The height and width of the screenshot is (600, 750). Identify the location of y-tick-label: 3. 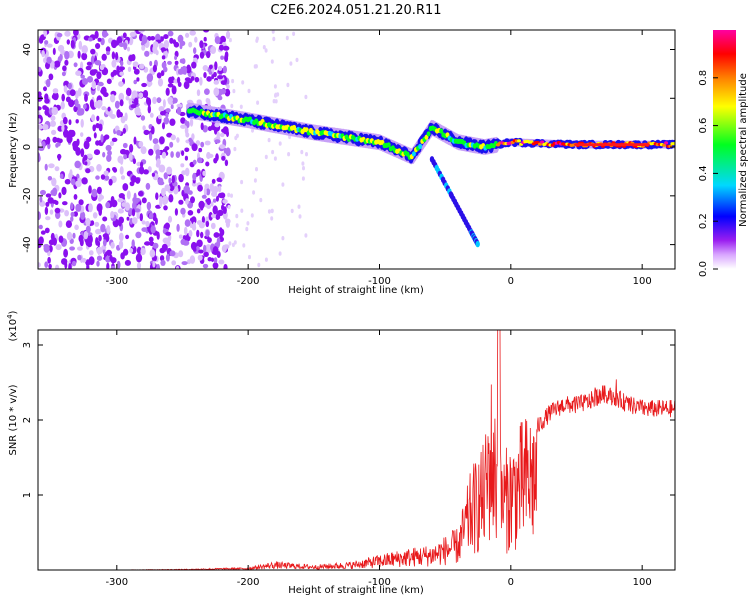
(27, 345).